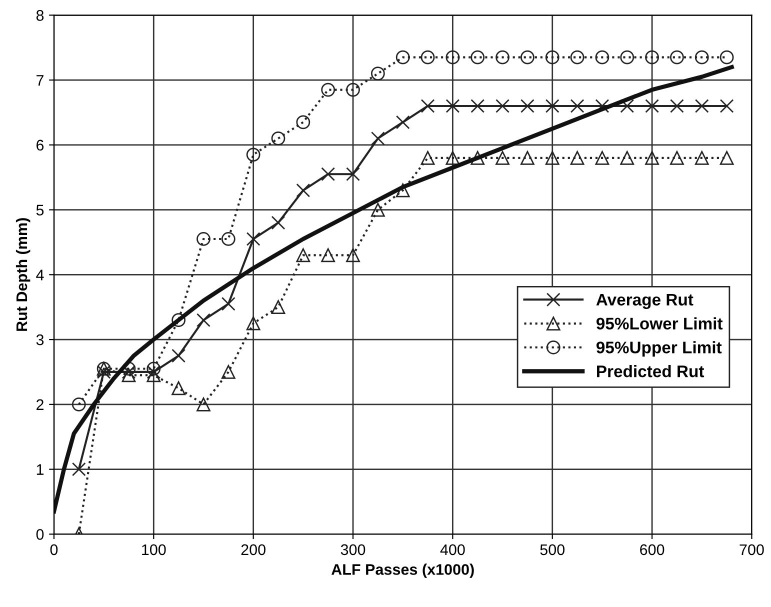 This screenshot has width=771, height=607. Describe the element at coordinates (40, 469) in the screenshot. I see `y-tick-label: 1` at that location.